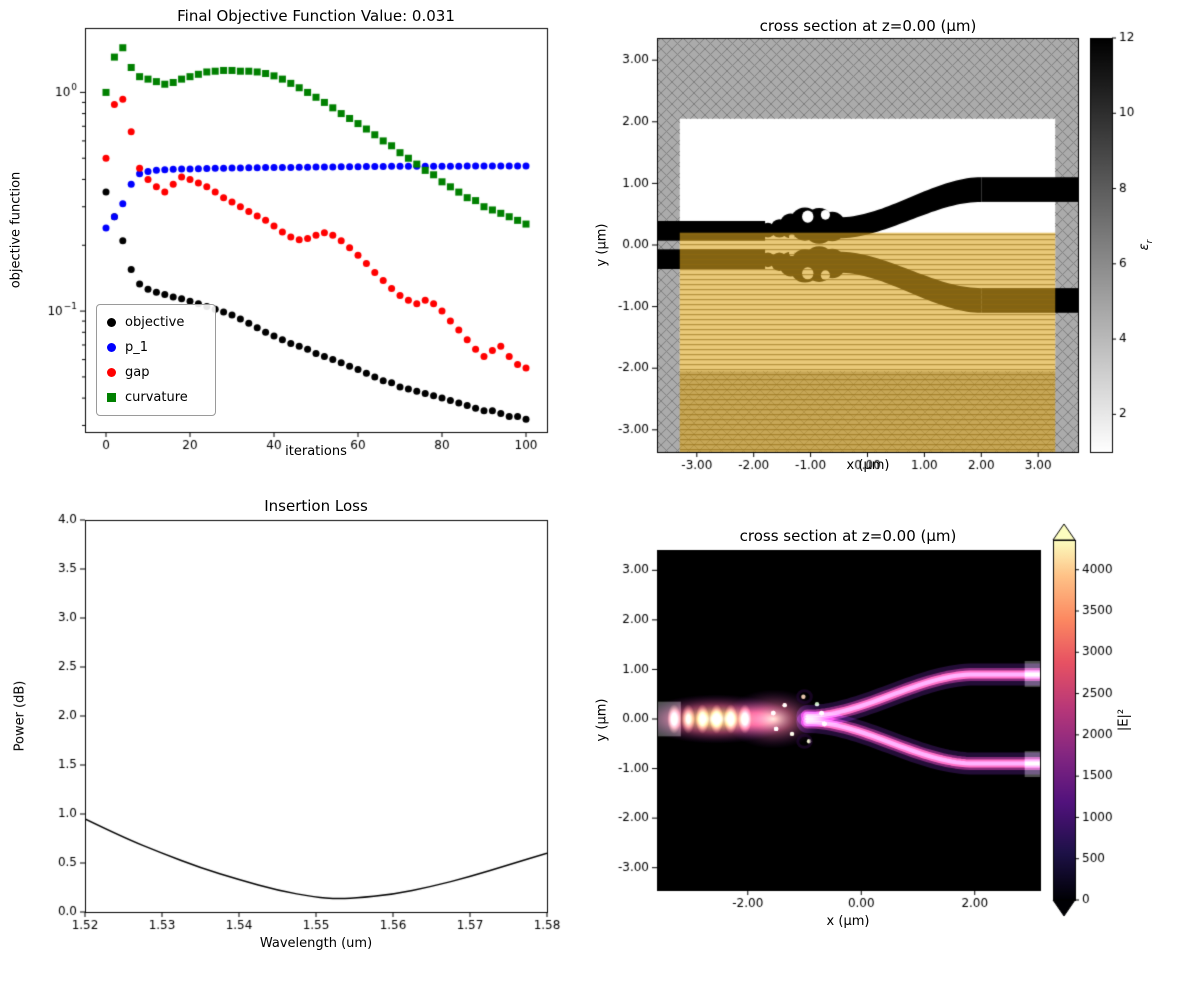 Image resolution: width=1183 pixels, height=983 pixels. I want to click on plot3-xlabel: Wavelength (um), so click(316, 943).